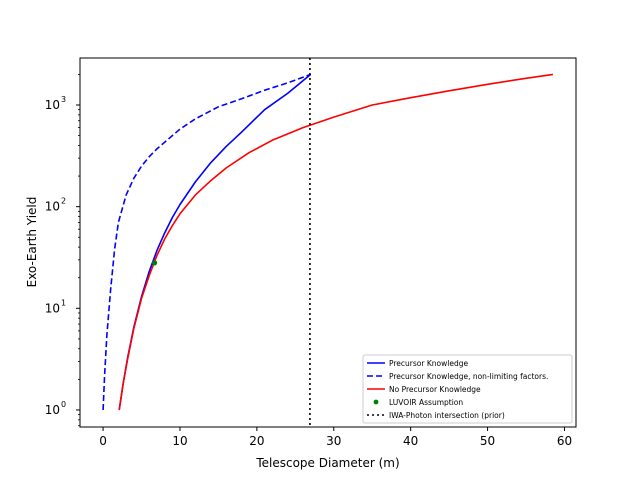 Image resolution: width=640 pixels, height=480 pixels. I want to click on legend-box, so click(467, 389).